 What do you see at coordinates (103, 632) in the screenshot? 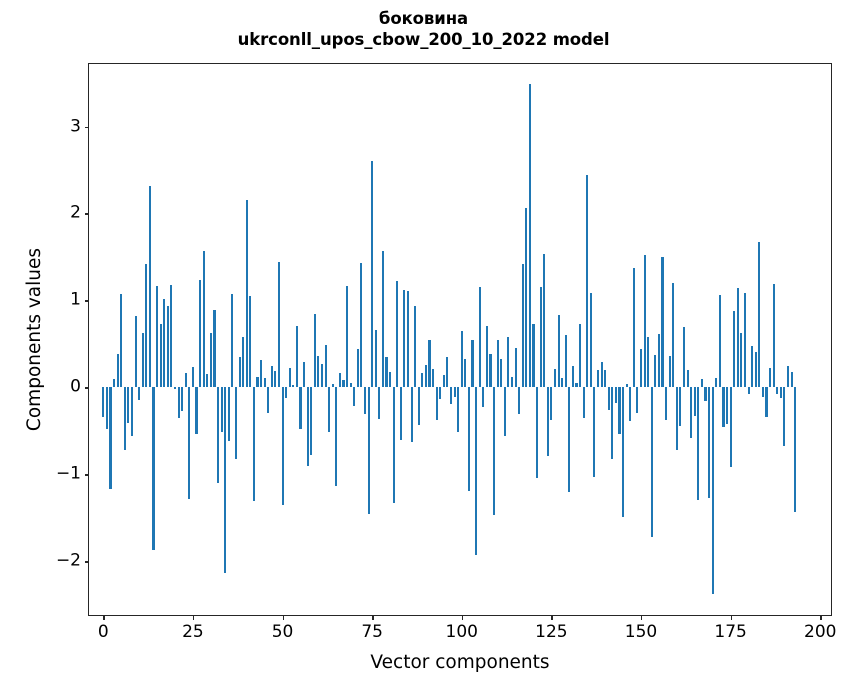
I see `x-tick-label: 0` at bounding box center [103, 632].